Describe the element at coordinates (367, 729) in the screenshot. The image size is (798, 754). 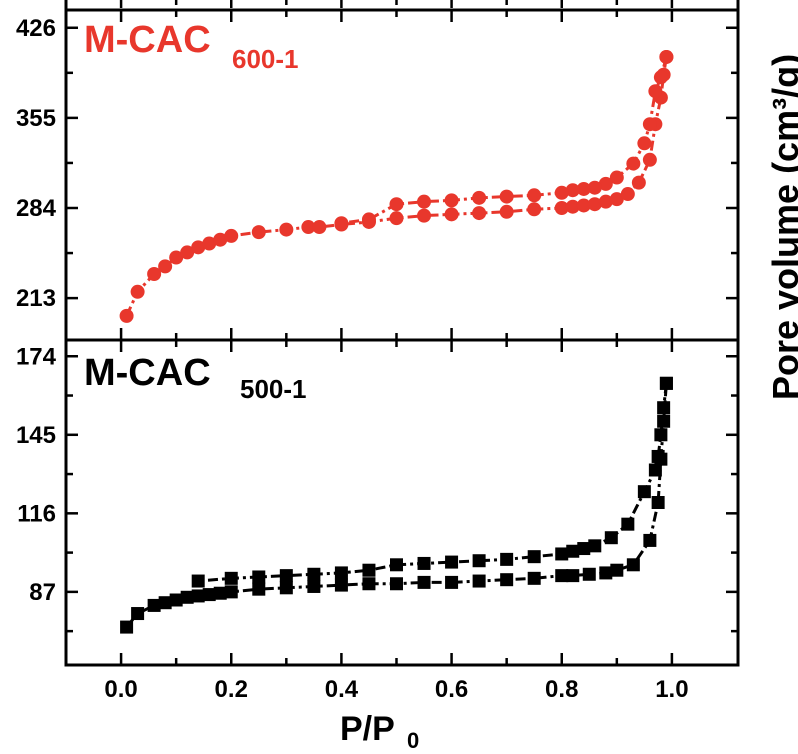
I see `x-axis-label: P/P` at that location.